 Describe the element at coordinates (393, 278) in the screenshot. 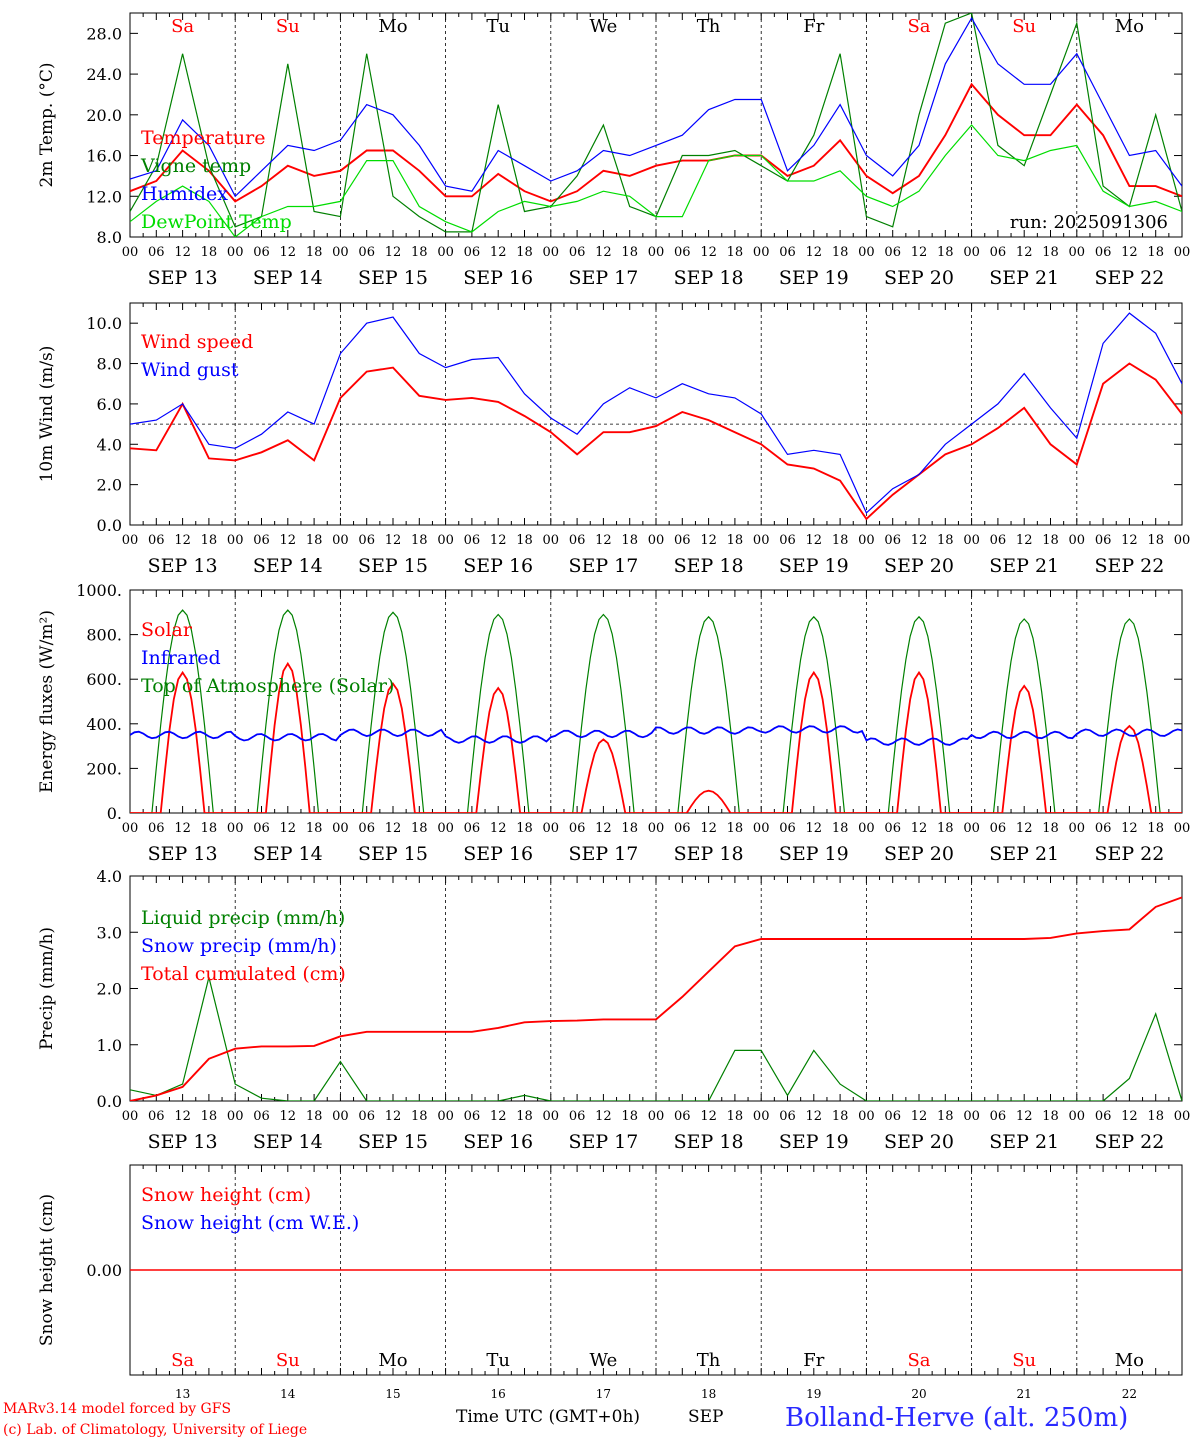

I see `date-label: SEP 15` at that location.